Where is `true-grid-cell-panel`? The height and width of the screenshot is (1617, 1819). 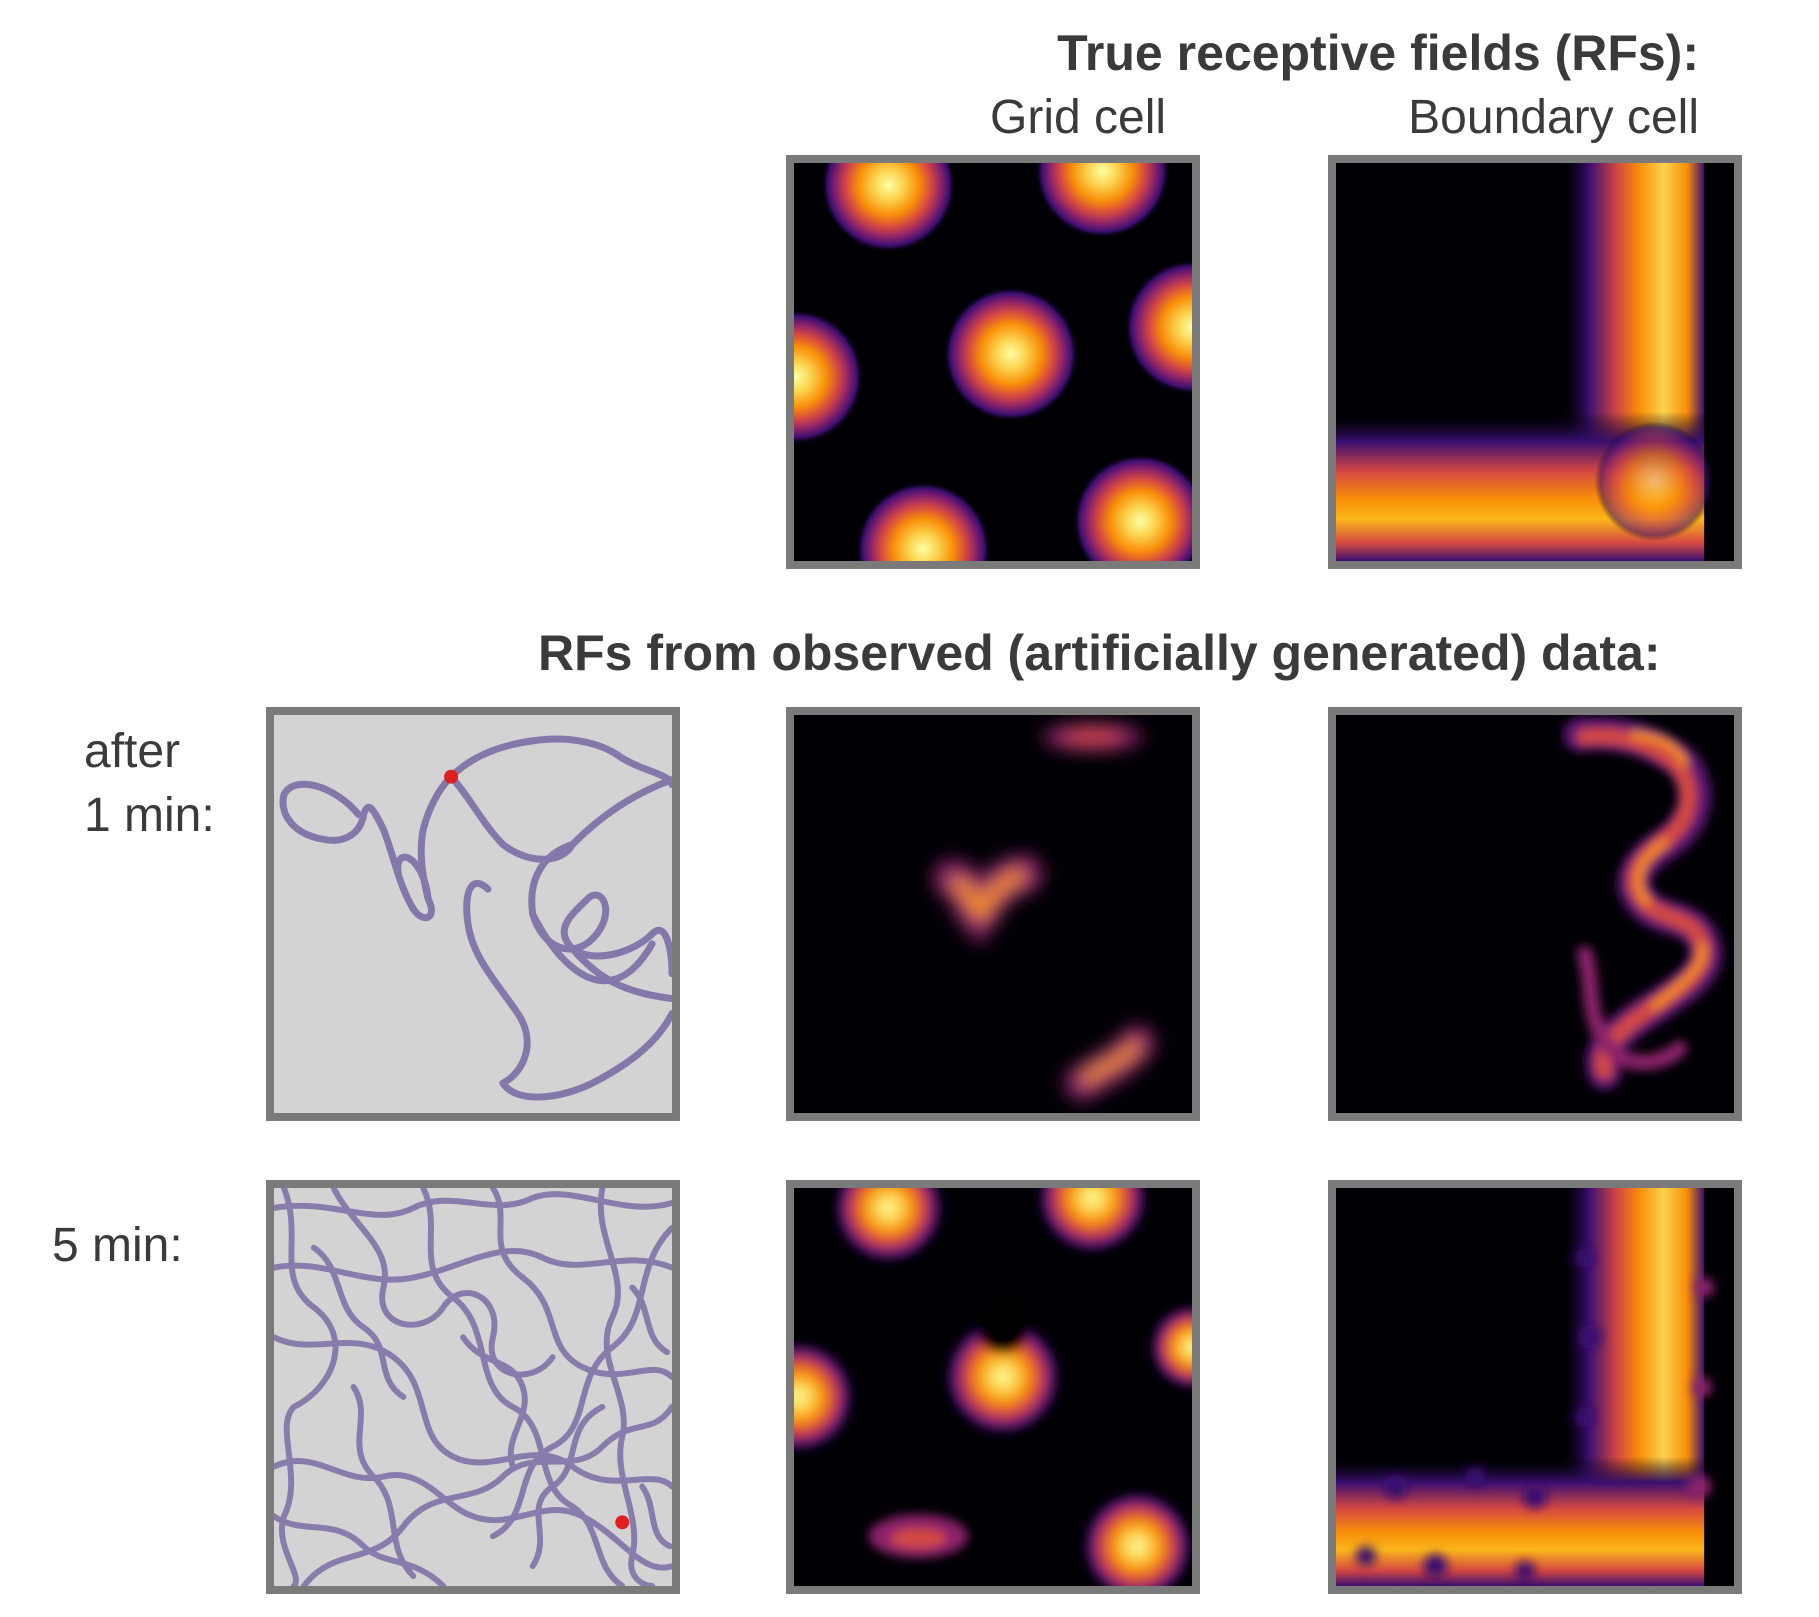 true-grid-cell-panel is located at coordinates (993, 362).